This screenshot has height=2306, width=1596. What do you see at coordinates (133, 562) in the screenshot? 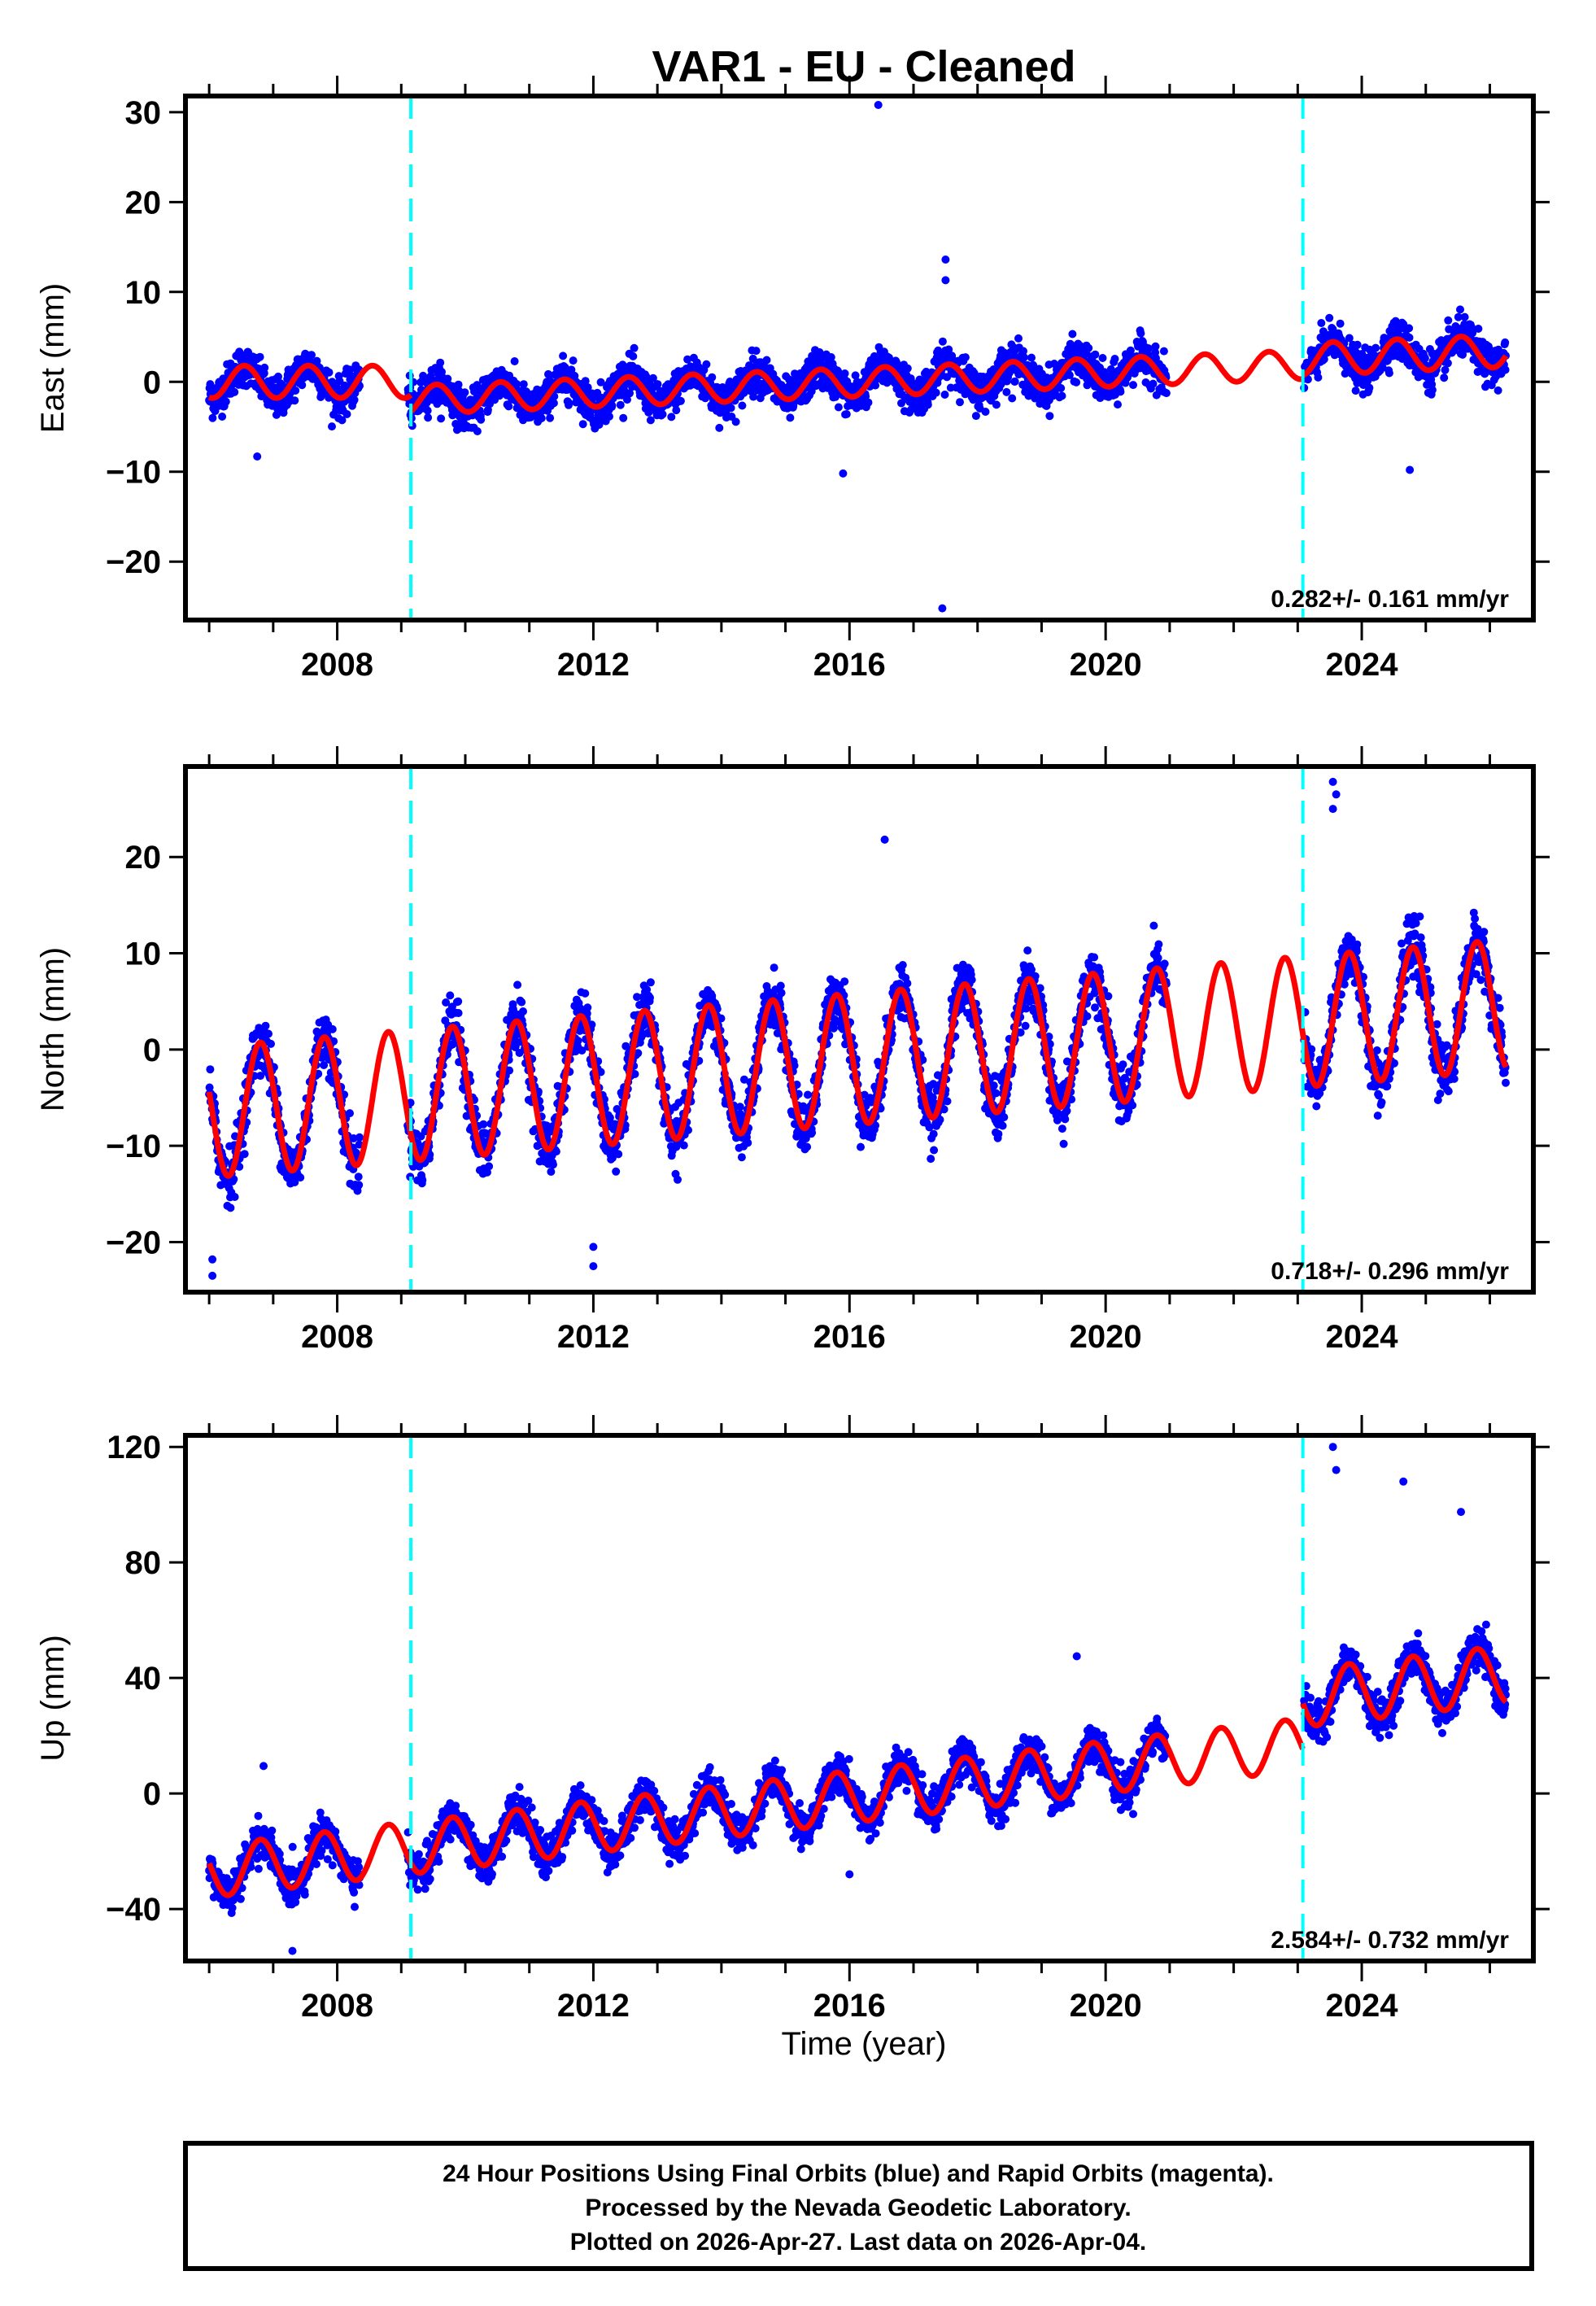
I see `y-tick-label: −20` at bounding box center [133, 562].